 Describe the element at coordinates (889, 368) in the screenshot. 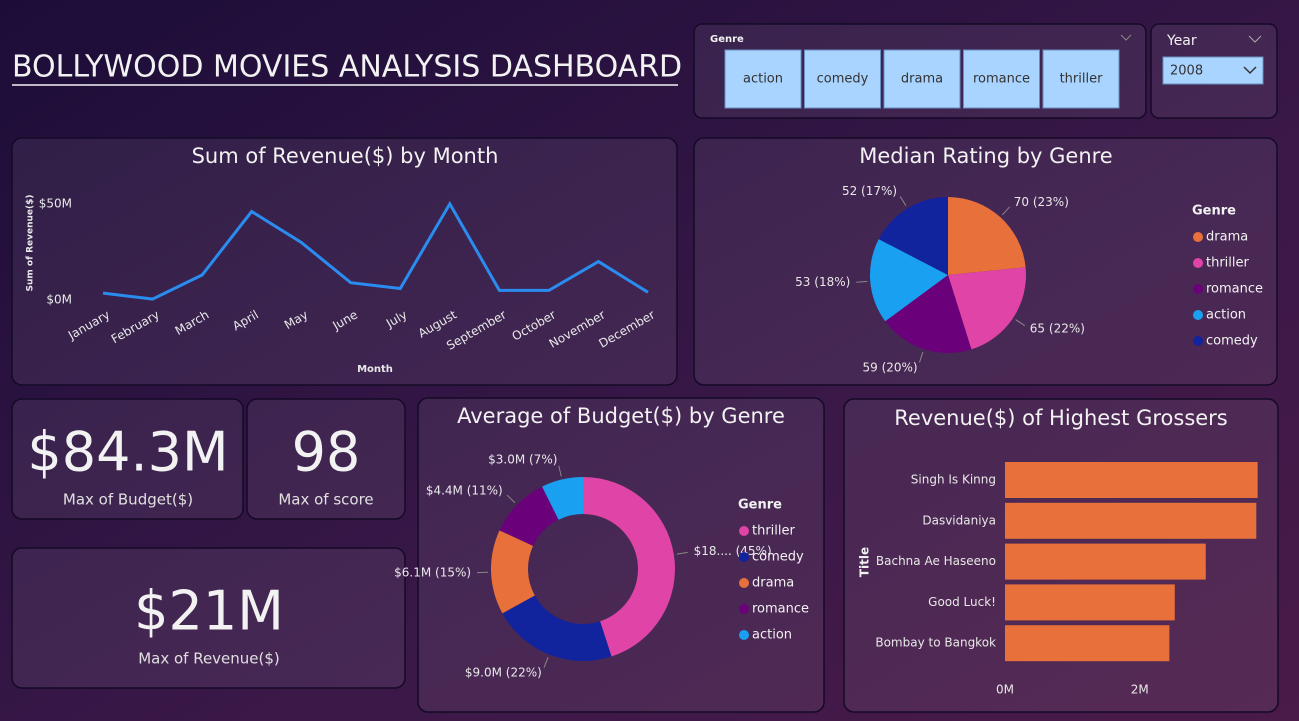

I see `data-label: 59 (20%)` at that location.